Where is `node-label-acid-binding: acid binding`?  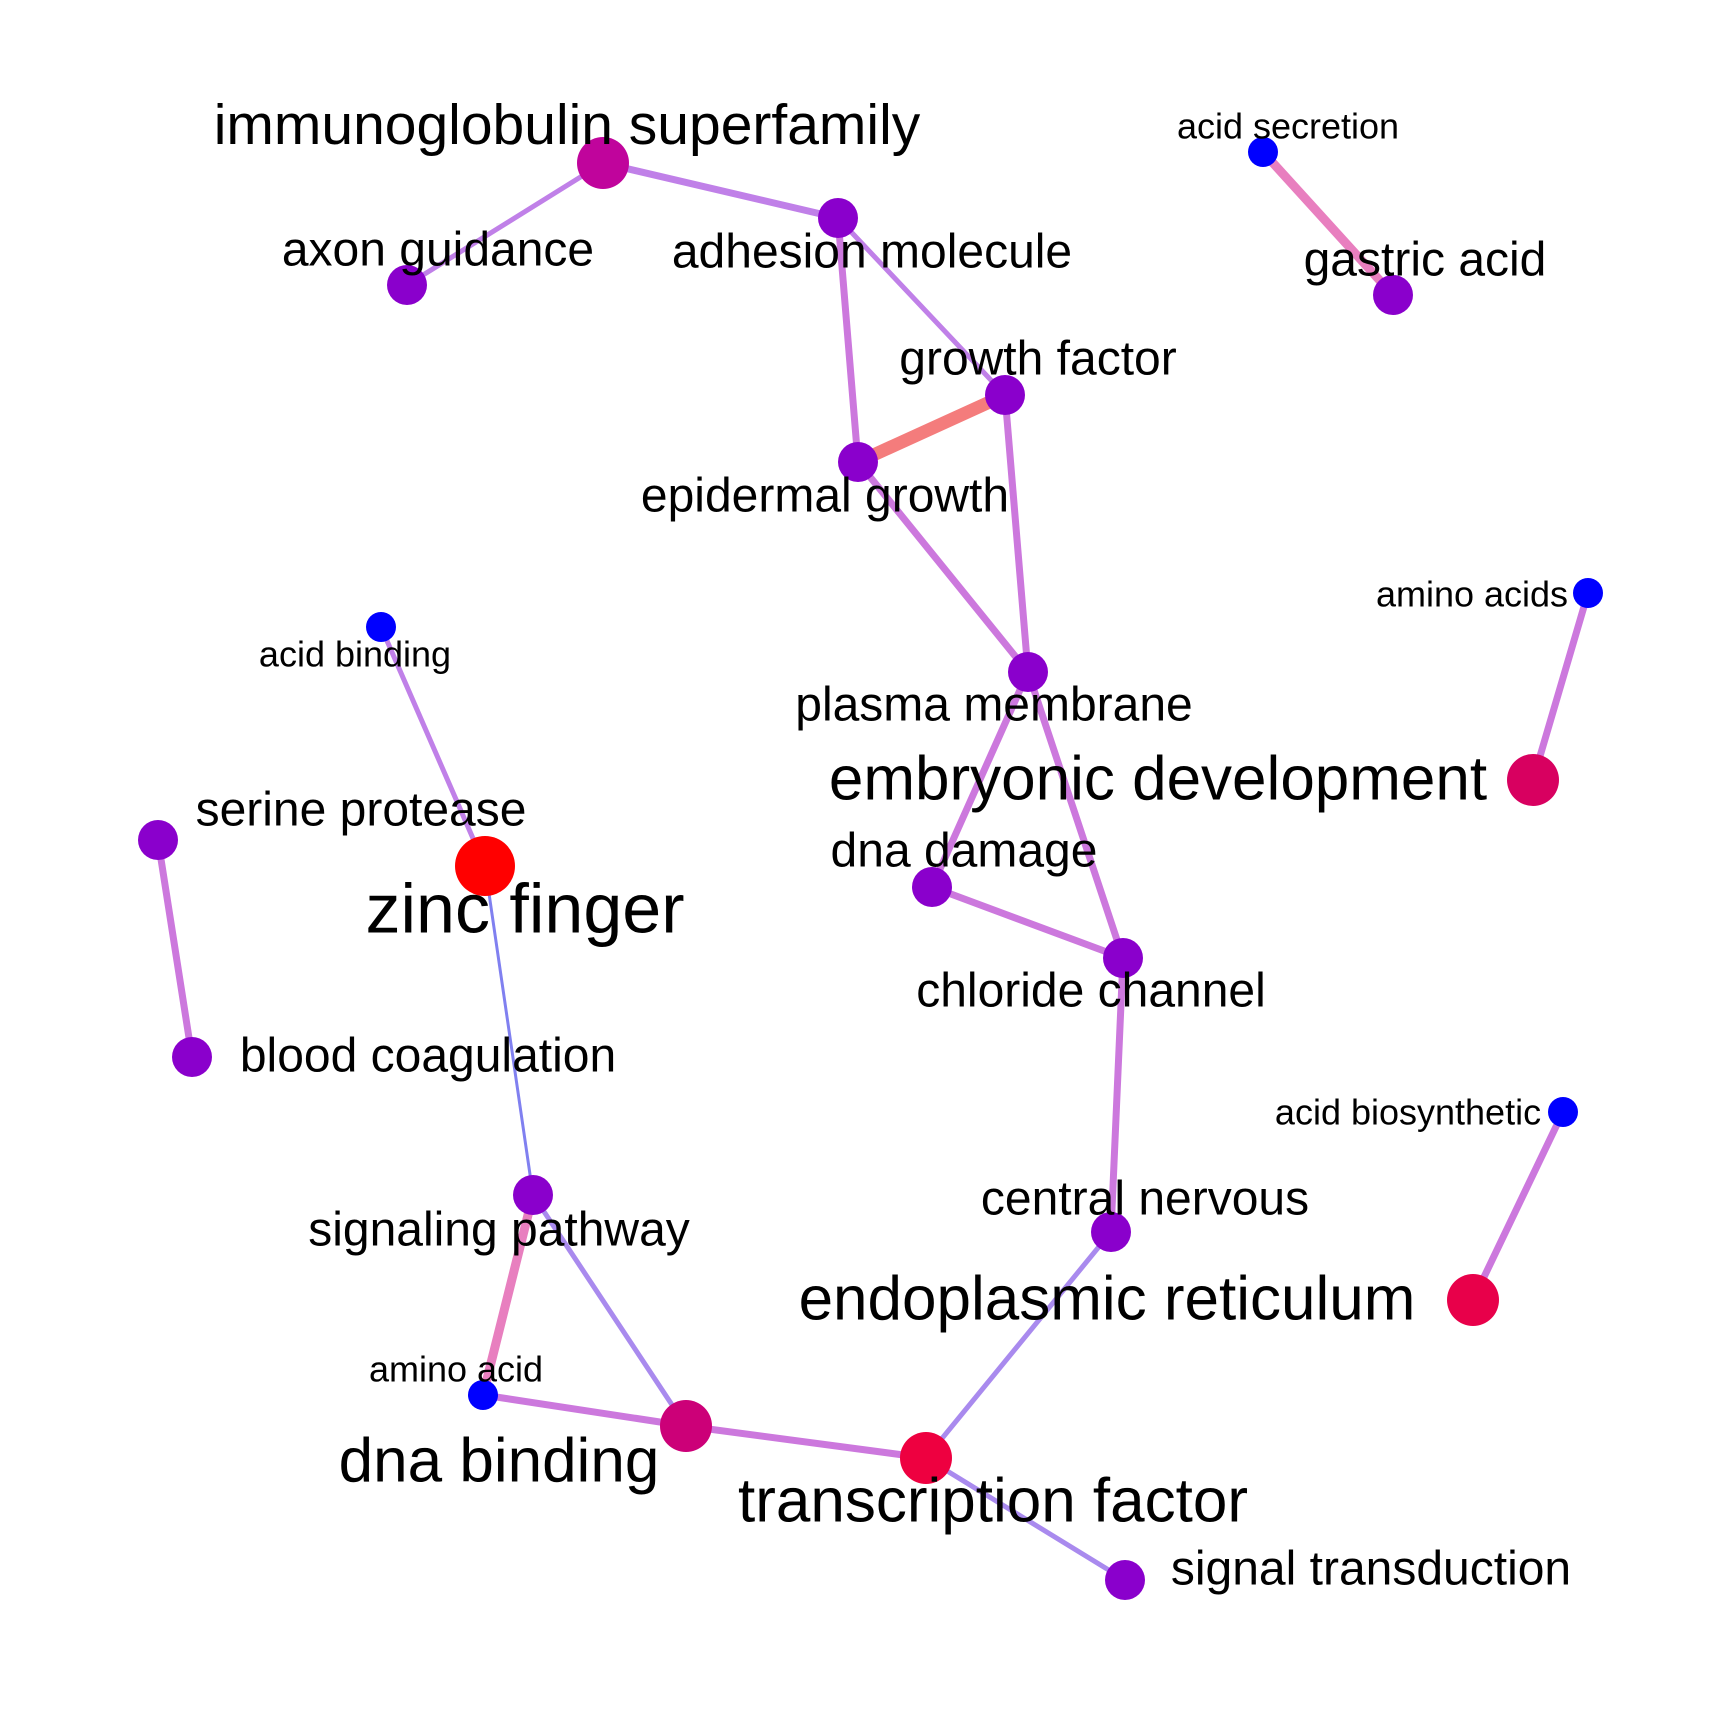 node-label-acid-binding: acid binding is located at coordinates (355, 654).